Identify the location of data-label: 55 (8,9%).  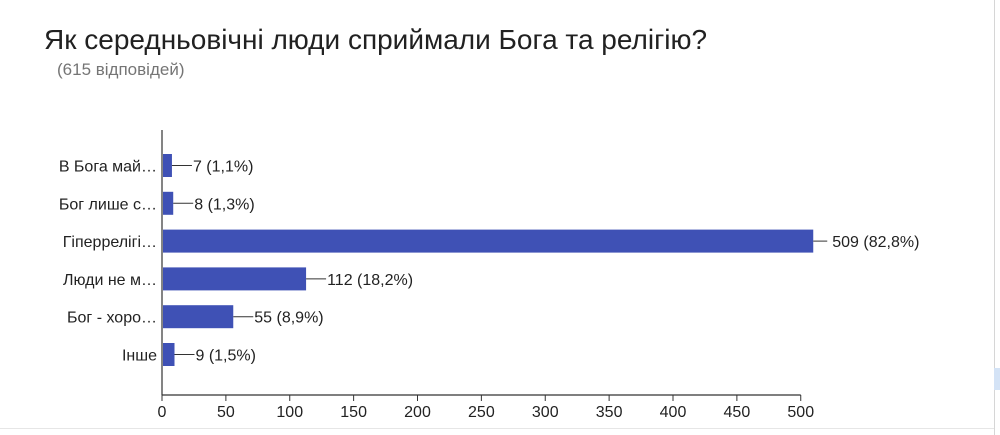
(288, 318).